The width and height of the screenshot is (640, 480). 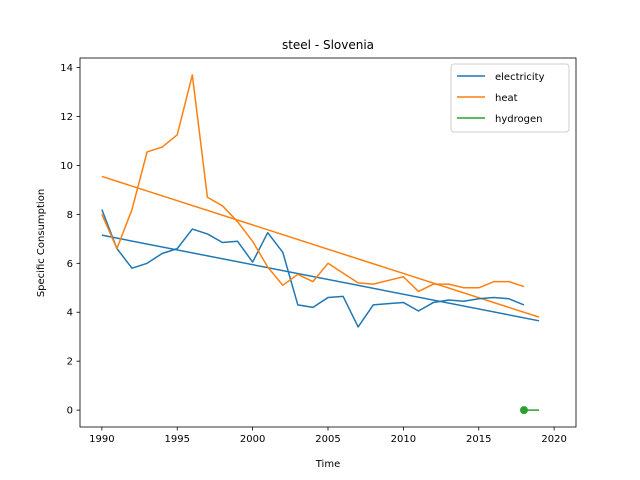 I want to click on y-tick-label: 12, so click(x=66, y=117).